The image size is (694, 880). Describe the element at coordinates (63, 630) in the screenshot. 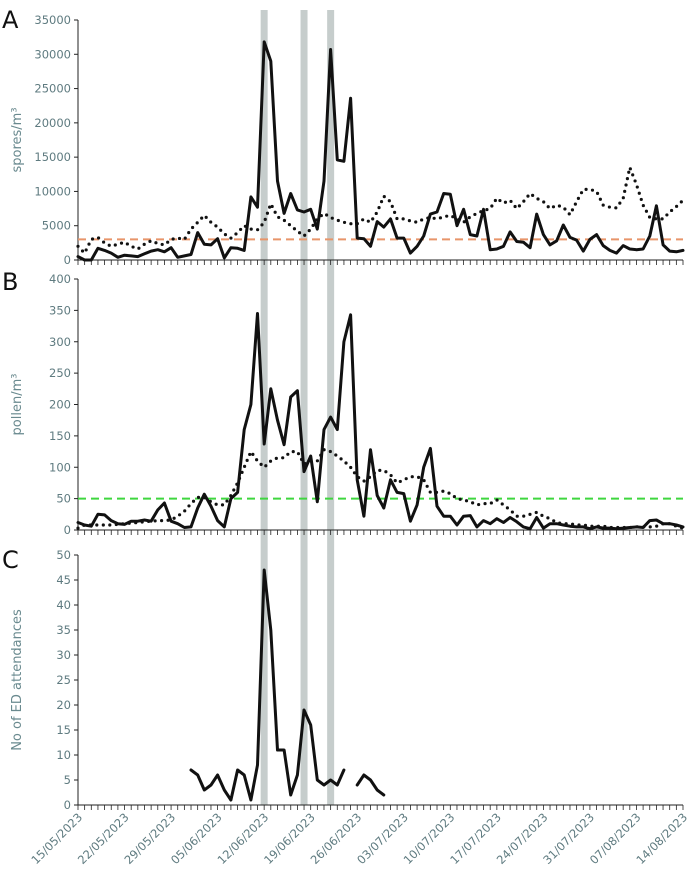

I see `y-tick-label: 35` at that location.